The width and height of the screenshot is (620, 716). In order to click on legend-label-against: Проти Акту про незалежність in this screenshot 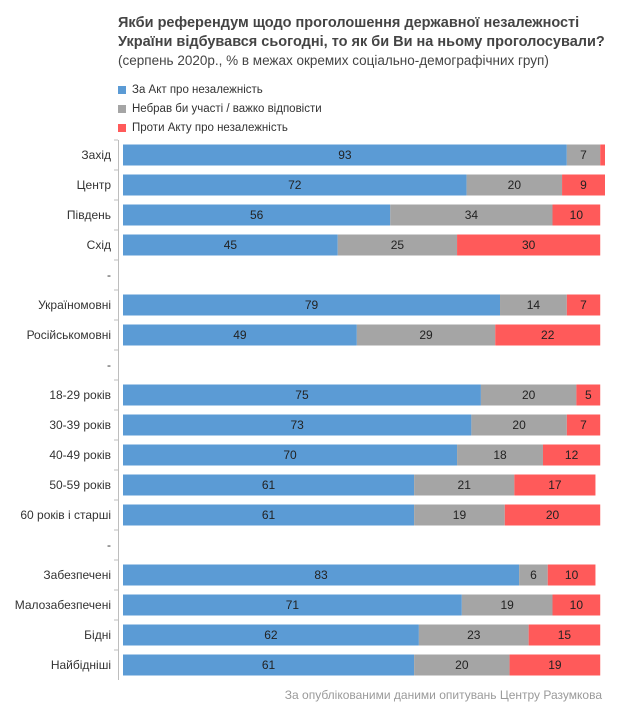, I will do `click(210, 127)`.